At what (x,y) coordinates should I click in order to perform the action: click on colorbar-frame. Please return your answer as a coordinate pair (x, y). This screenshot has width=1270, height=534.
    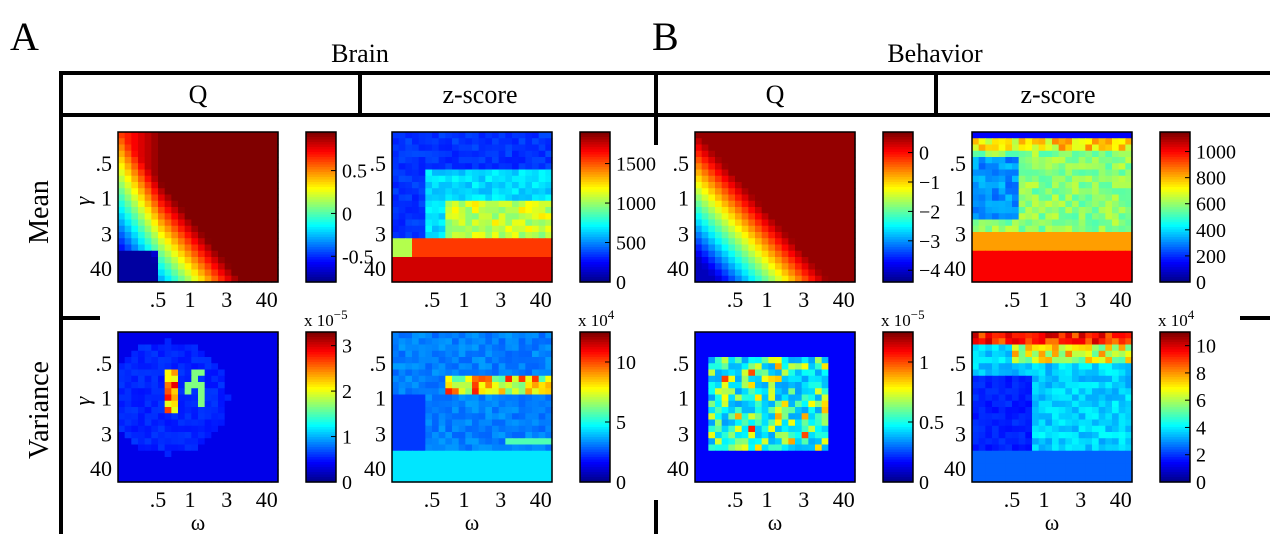
    Looking at the image, I should click on (321, 207).